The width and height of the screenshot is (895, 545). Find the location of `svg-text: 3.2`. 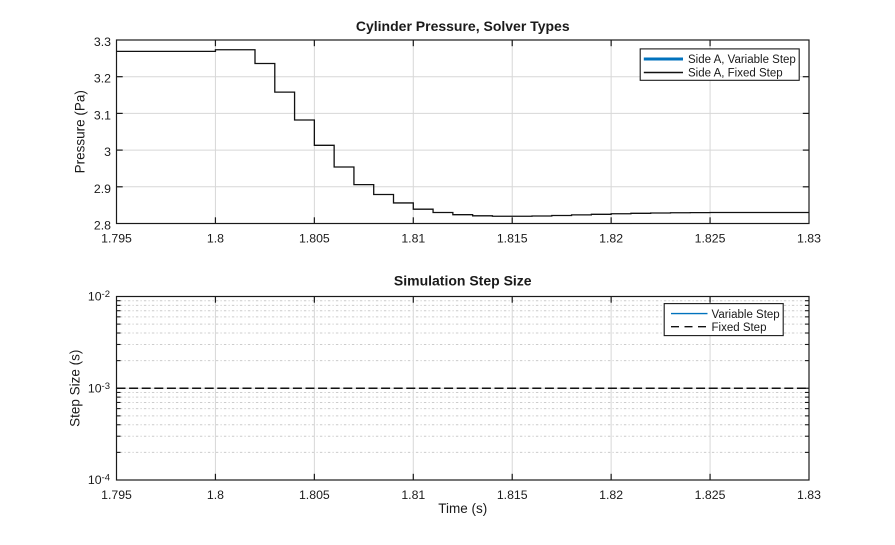

svg-text: 3.2 is located at coordinates (102, 79).